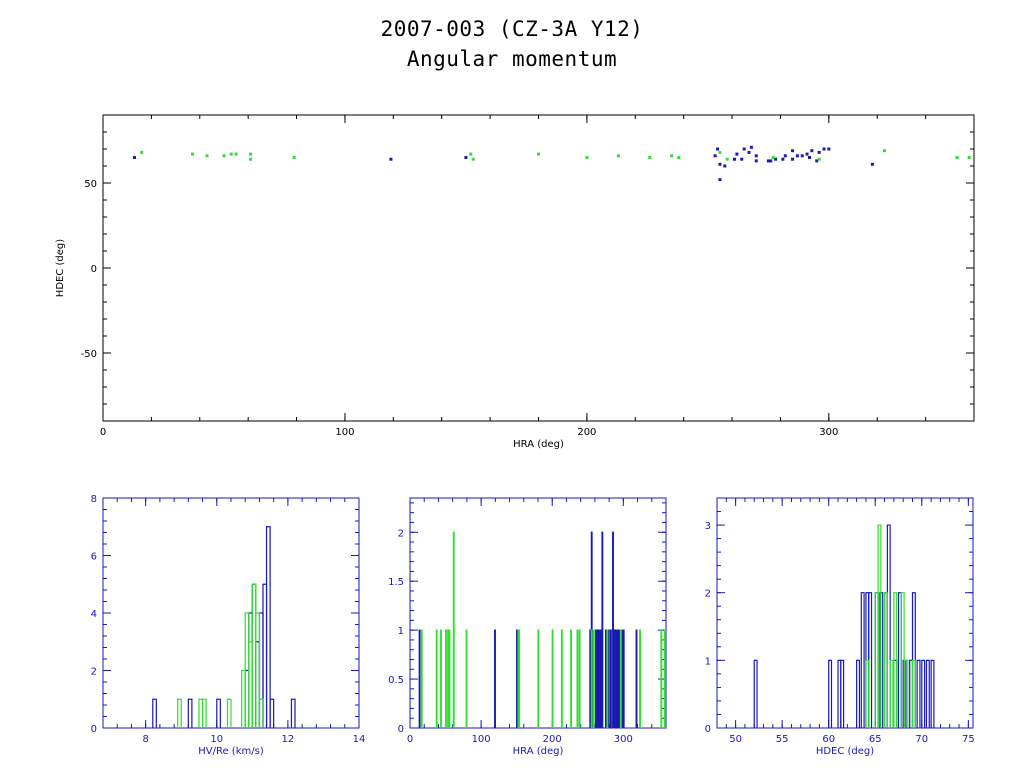 The height and width of the screenshot is (768, 1024). What do you see at coordinates (552, 739) in the screenshot?
I see `hist-hra-x-tick-label: 200` at bounding box center [552, 739].